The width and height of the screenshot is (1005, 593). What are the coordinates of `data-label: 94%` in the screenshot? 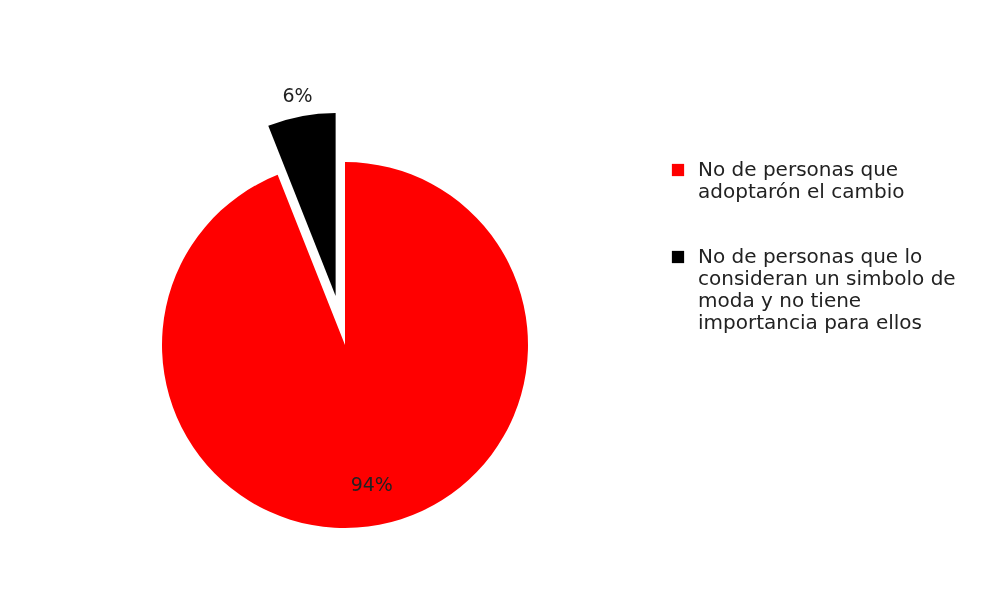 It's located at (371, 484).